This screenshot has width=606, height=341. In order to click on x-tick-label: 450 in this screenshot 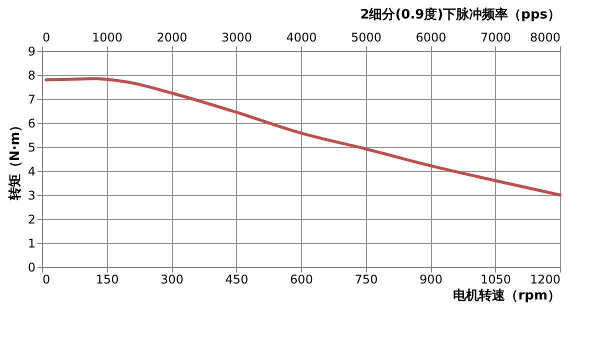, I will do `click(236, 279)`.